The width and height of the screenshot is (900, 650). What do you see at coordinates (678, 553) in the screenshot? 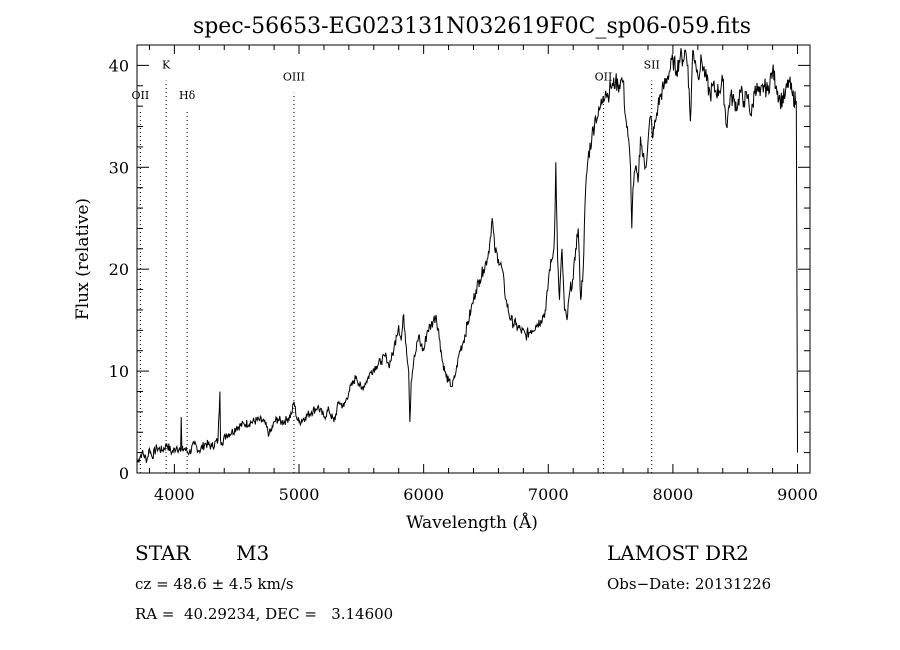
I see `survey-name: LAMOST DR2` at bounding box center [678, 553].